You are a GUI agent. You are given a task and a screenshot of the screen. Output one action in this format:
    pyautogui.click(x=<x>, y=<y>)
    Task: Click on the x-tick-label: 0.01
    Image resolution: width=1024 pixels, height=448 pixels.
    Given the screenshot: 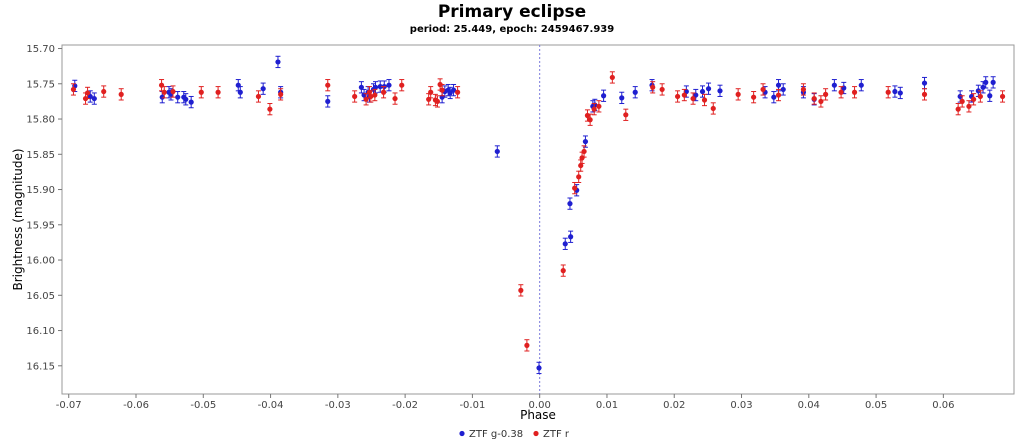 What is the action you would take?
    pyautogui.click(x=607, y=405)
    